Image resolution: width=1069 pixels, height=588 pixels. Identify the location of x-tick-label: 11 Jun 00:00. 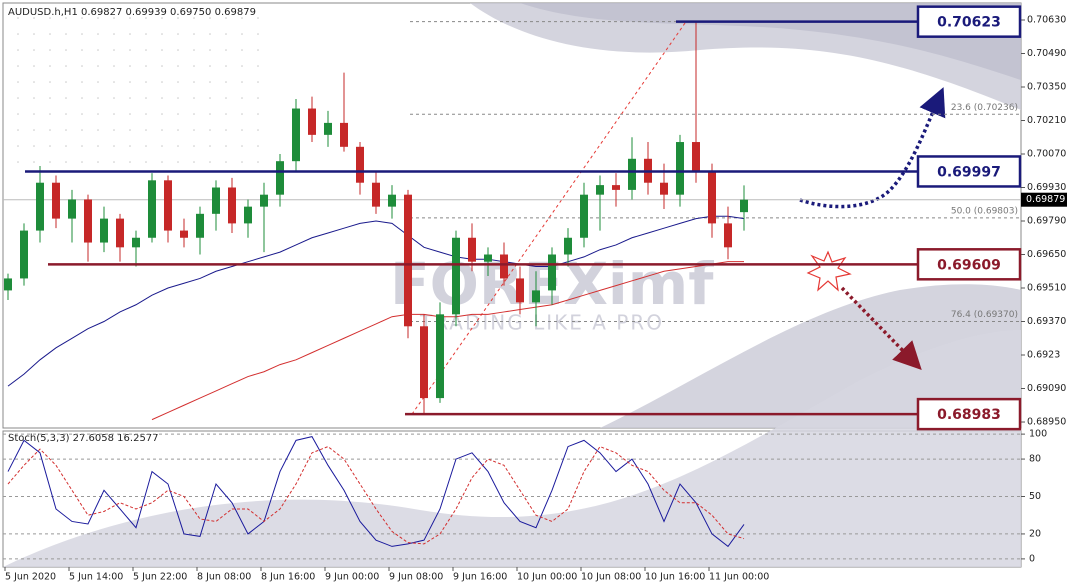
(739, 577).